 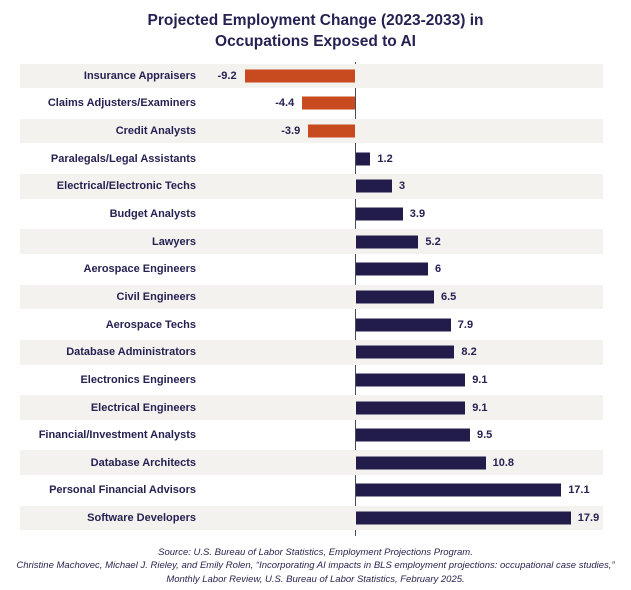 I want to click on value-label: 10.8, so click(x=503, y=462).